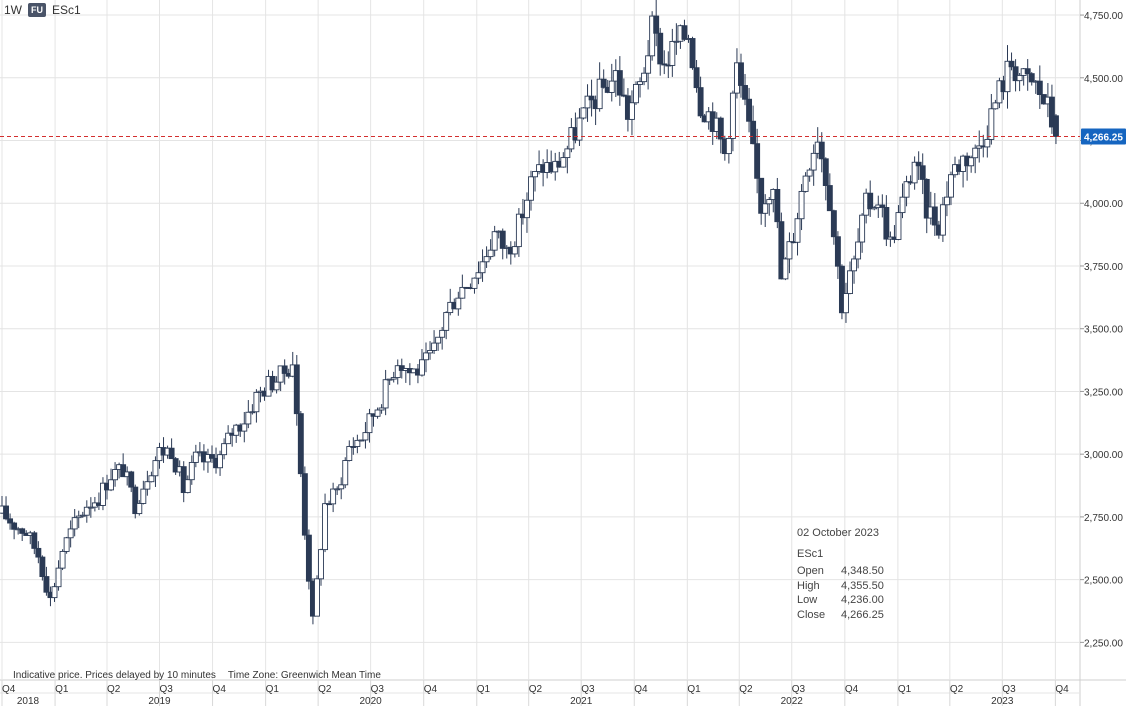  Describe the element at coordinates (792, 701) in the screenshot. I see `year-tick-label: 2022` at that location.